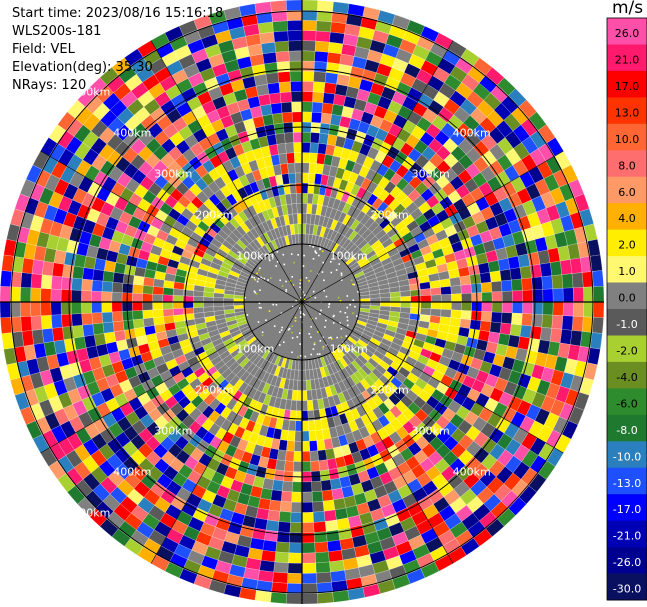 Image resolution: width=647 pixels, height=607 pixels. I want to click on colorbar-tick: 8.0, so click(627, 165).